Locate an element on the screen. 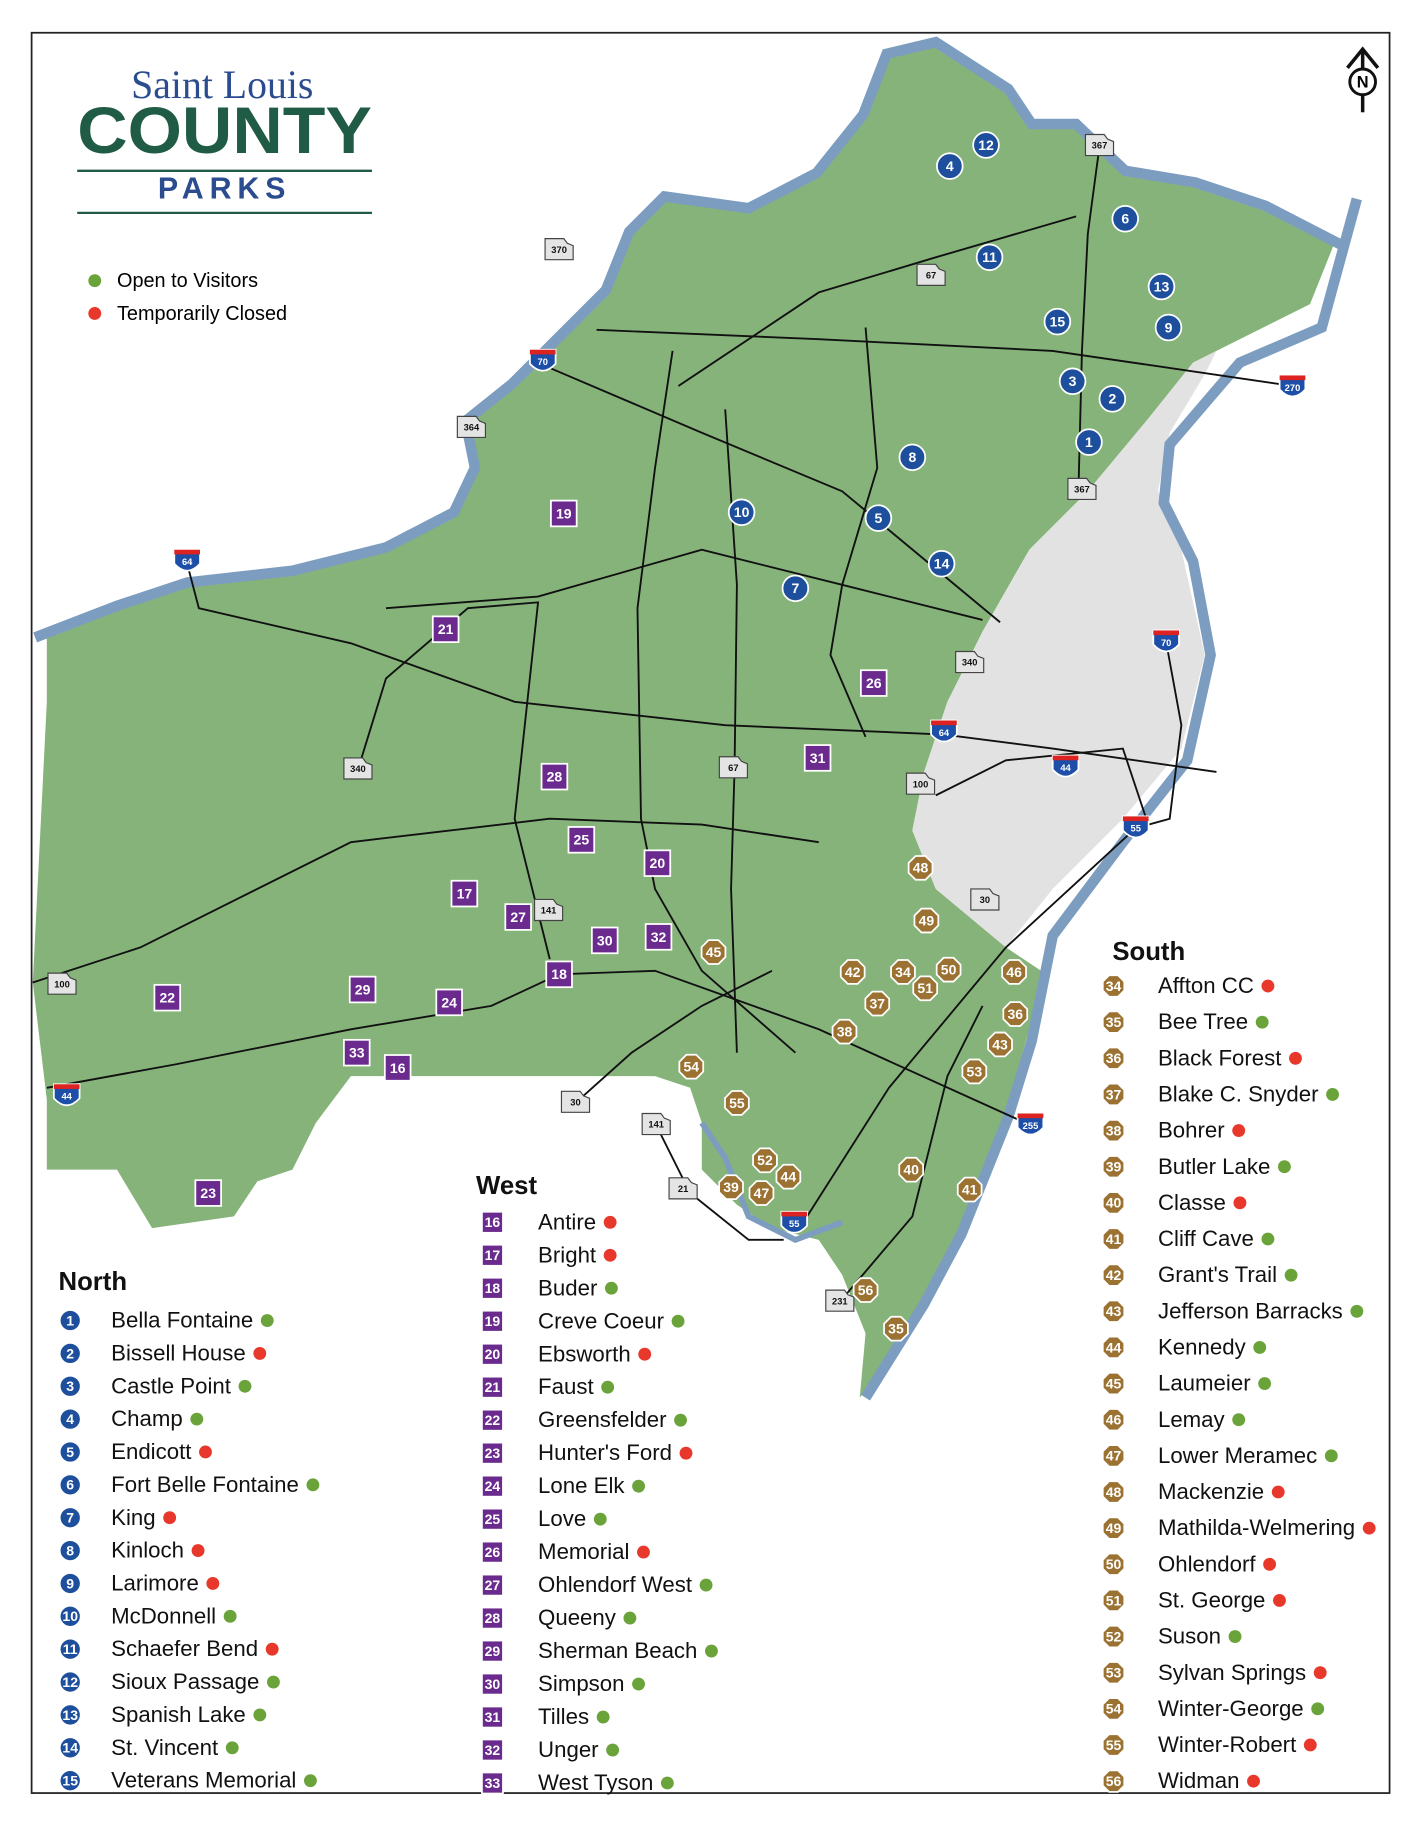 The height and width of the screenshot is (1839, 1420). park-marker: 8 is located at coordinates (912, 457).